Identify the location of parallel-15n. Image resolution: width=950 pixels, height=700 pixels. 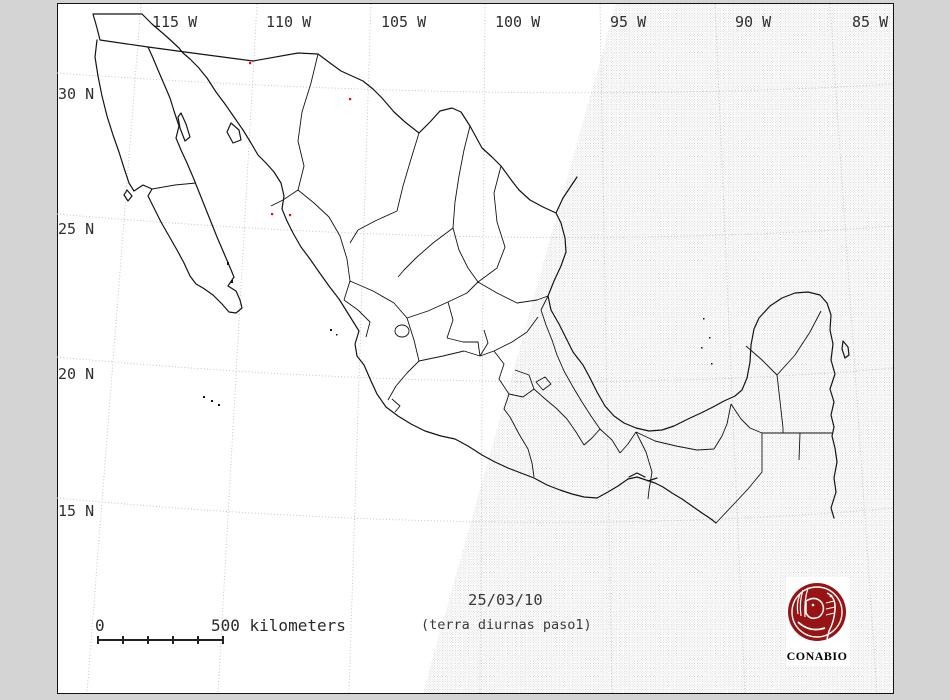
(475, 510).